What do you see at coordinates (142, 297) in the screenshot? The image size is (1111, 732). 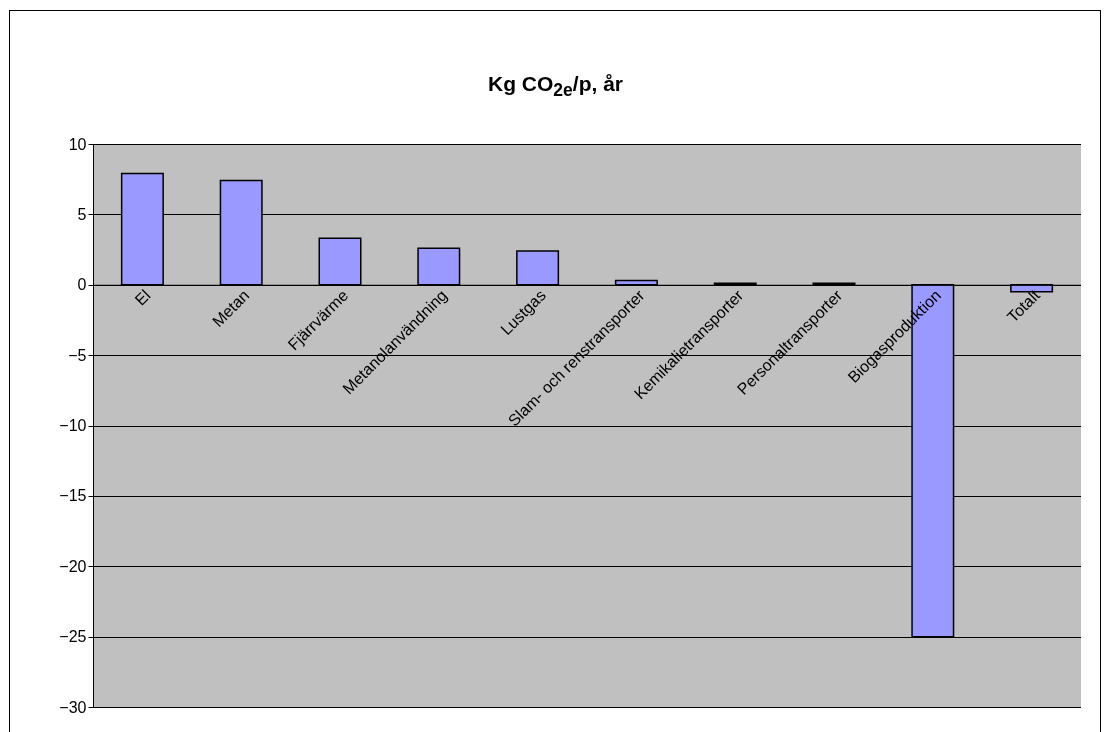 I see `x-tick-label: El` at bounding box center [142, 297].